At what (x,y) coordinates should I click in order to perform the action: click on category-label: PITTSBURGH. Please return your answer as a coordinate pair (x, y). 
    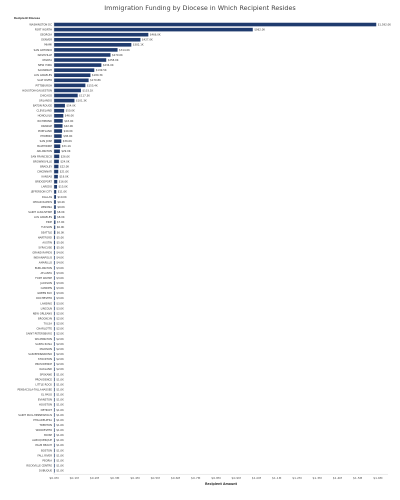
    Looking at the image, I should click on (43, 85).